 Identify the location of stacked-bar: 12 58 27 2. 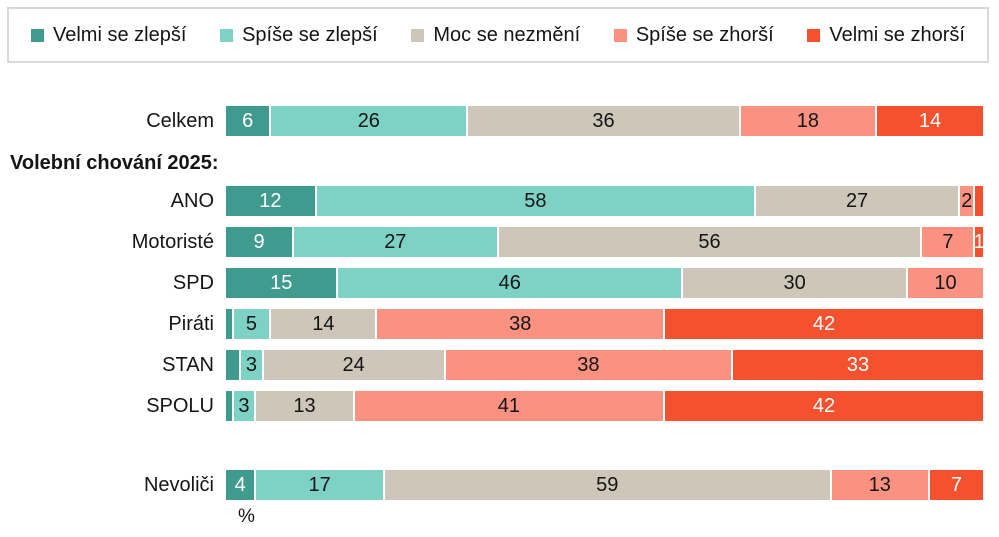
(604, 201).